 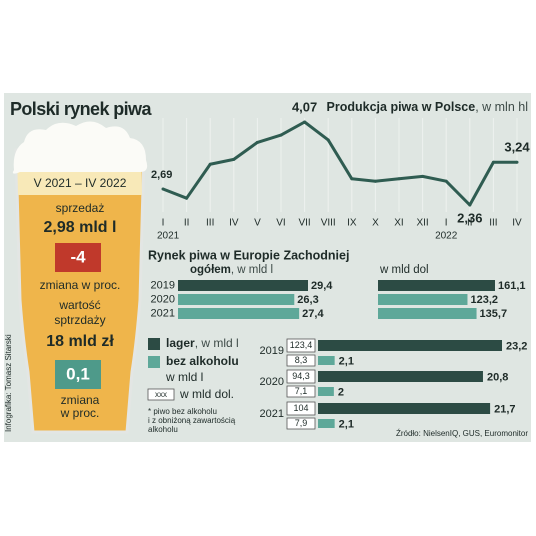 What do you see at coordinates (79, 320) in the screenshot?
I see `glass-value-label: sptrzdaży` at bounding box center [79, 320].